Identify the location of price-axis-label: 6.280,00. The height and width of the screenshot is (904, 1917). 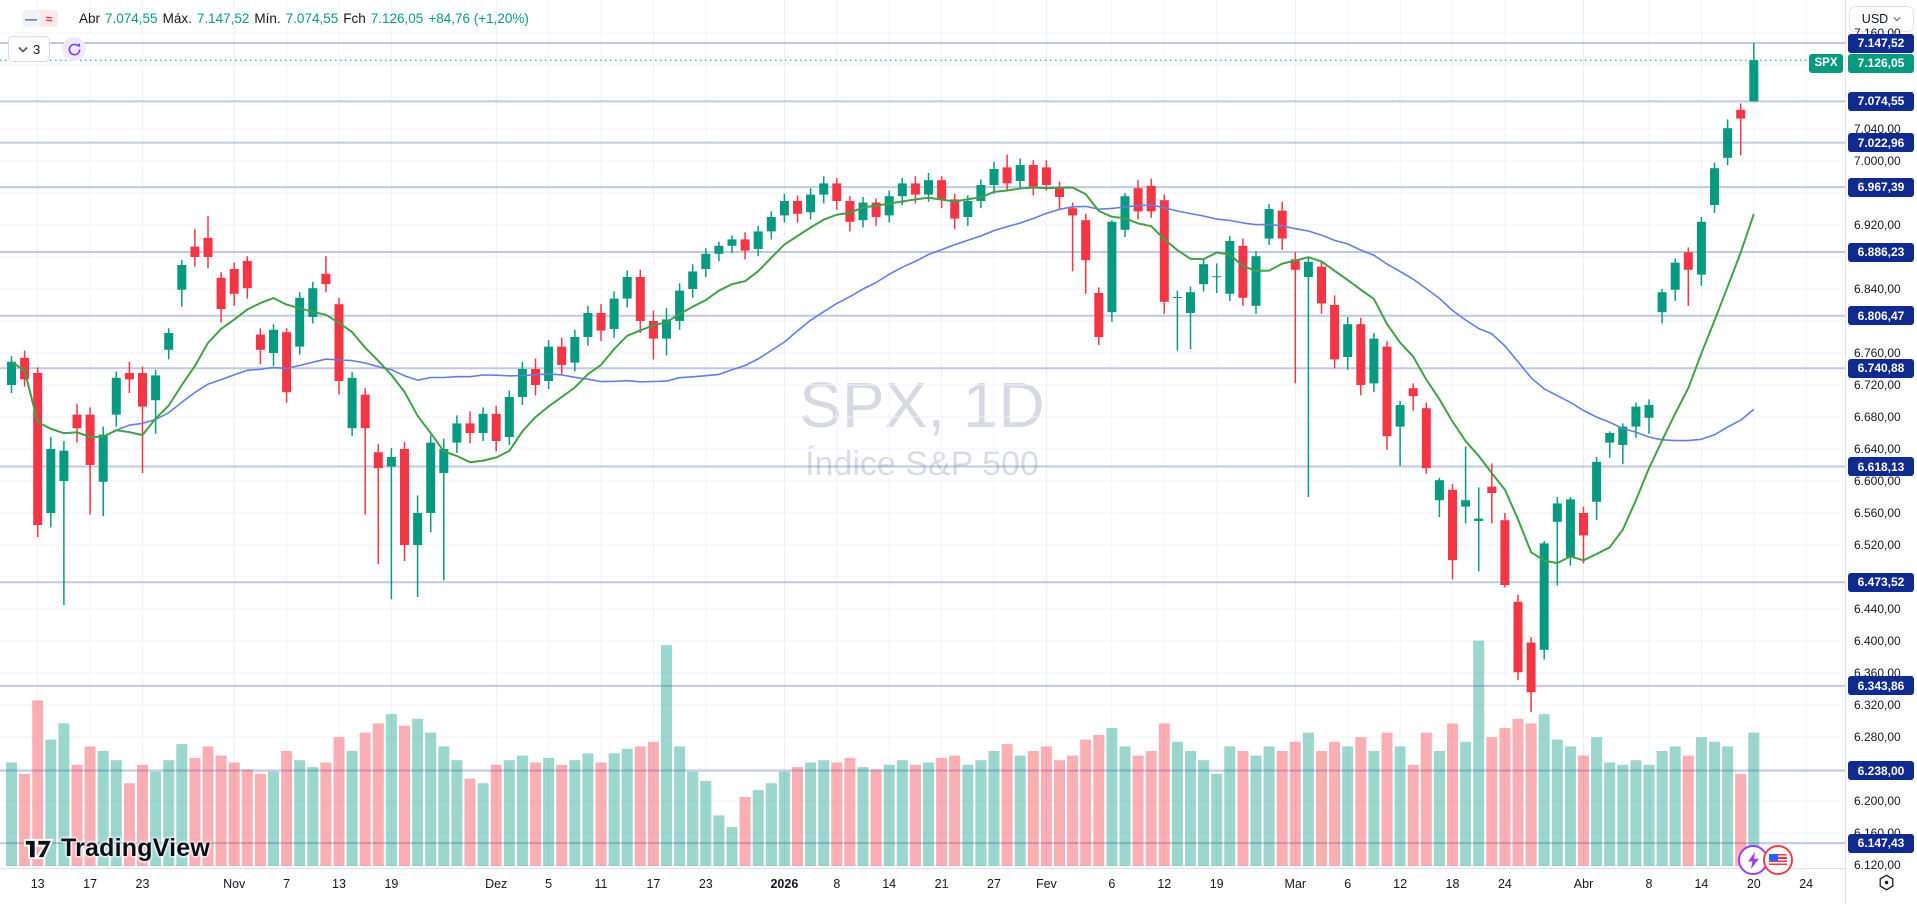
(1877, 737).